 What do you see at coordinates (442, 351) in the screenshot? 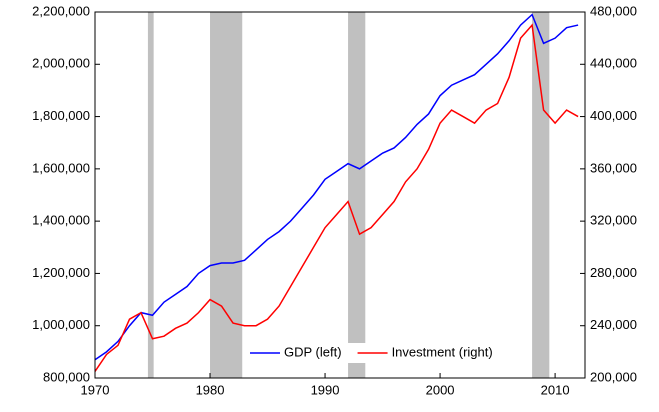
I see `legend-label: Investment (right)` at bounding box center [442, 351].